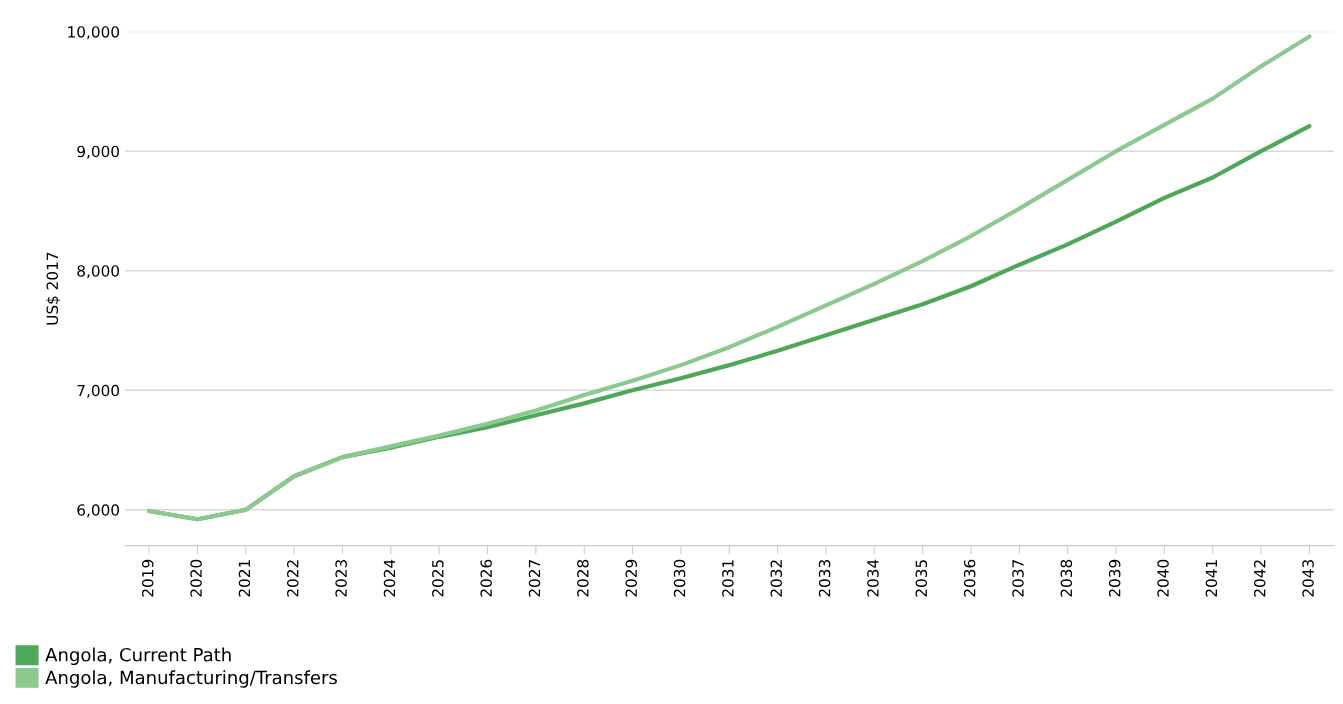 This screenshot has height=704, width=1343. Describe the element at coordinates (94, 33) in the screenshot. I see `y-tick-label: 10,000` at that location.